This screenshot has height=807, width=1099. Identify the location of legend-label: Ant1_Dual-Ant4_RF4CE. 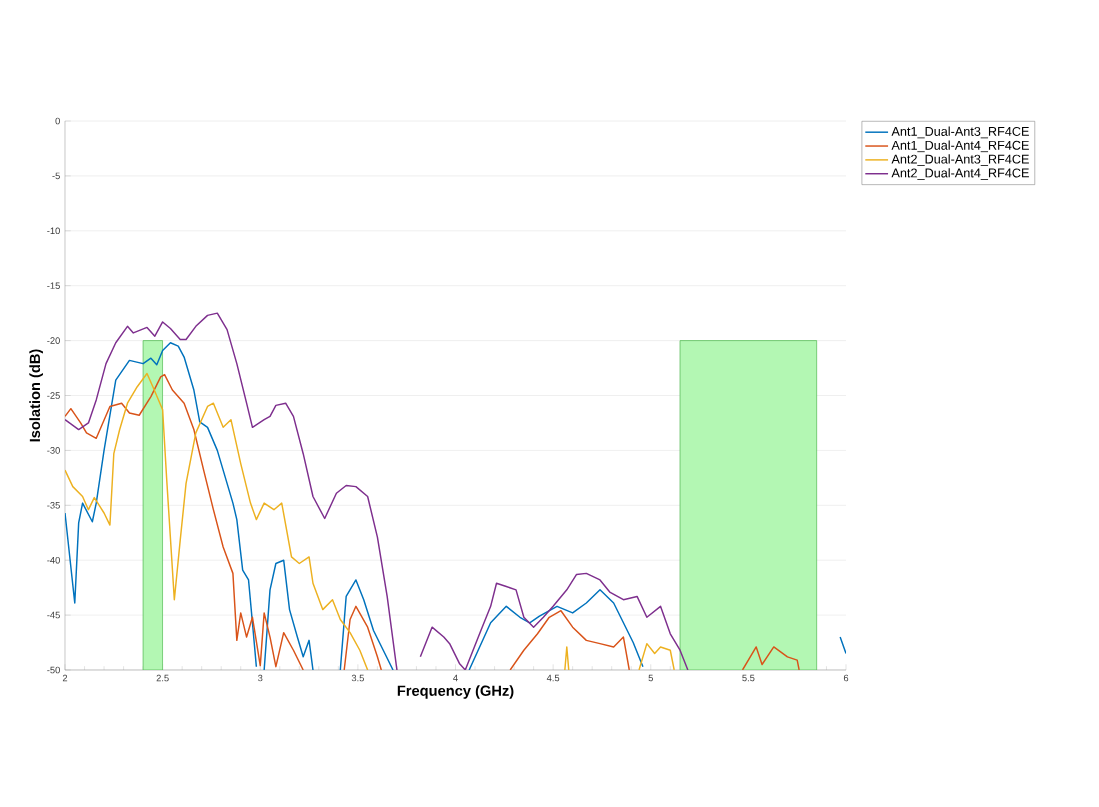
(960, 146).